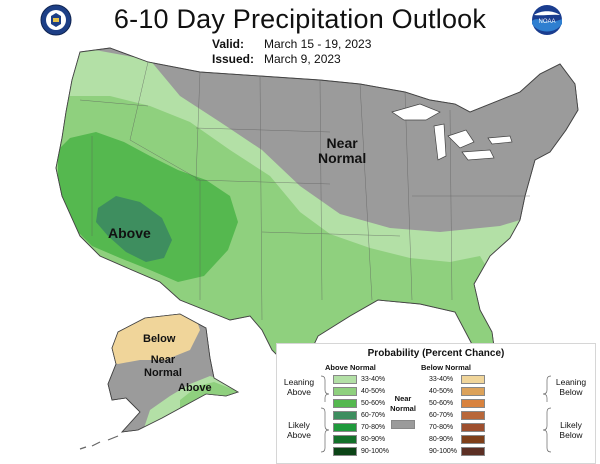  What do you see at coordinates (373, 379) in the screenshot?
I see `above-range-label-0: 33-40%` at bounding box center [373, 379].